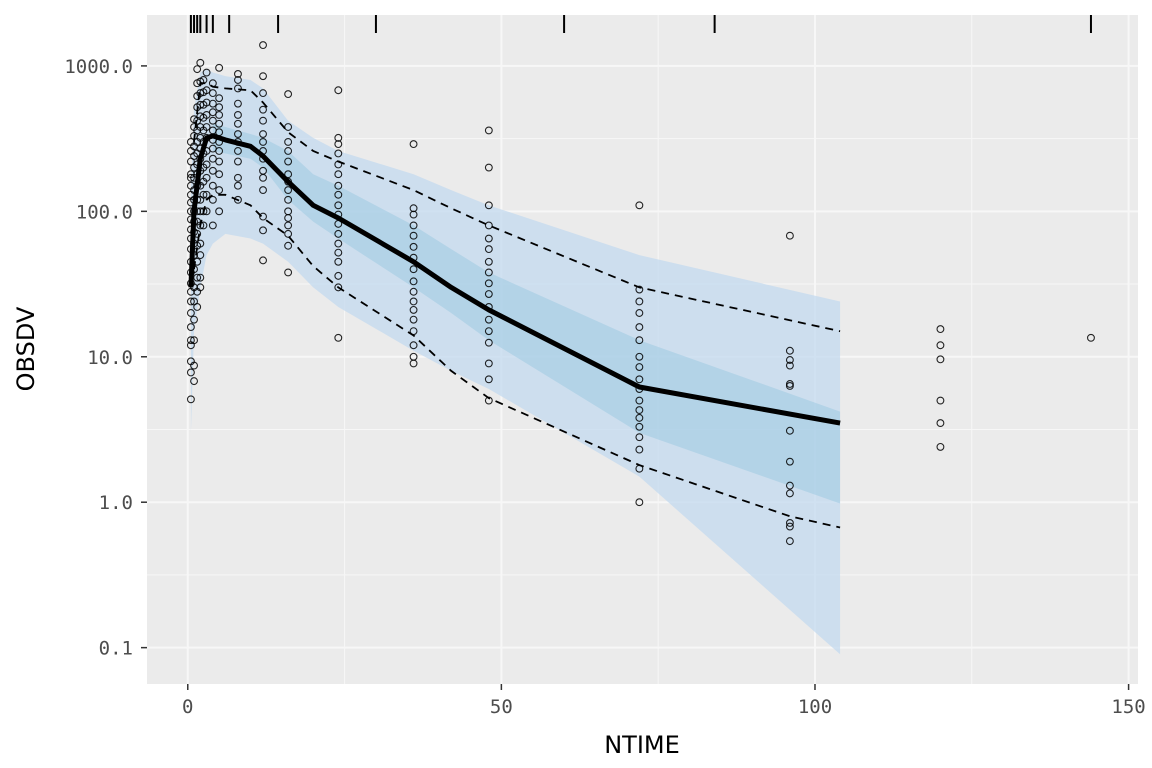 This screenshot has width=1152, height=768. What do you see at coordinates (104, 212) in the screenshot?
I see `y-tick-label: 100.0` at bounding box center [104, 212].